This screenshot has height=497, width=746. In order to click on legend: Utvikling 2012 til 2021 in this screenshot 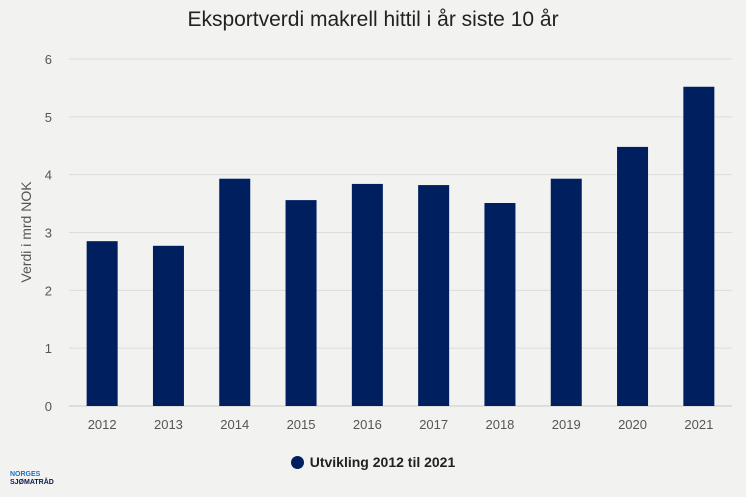, I will do `click(373, 462)`.